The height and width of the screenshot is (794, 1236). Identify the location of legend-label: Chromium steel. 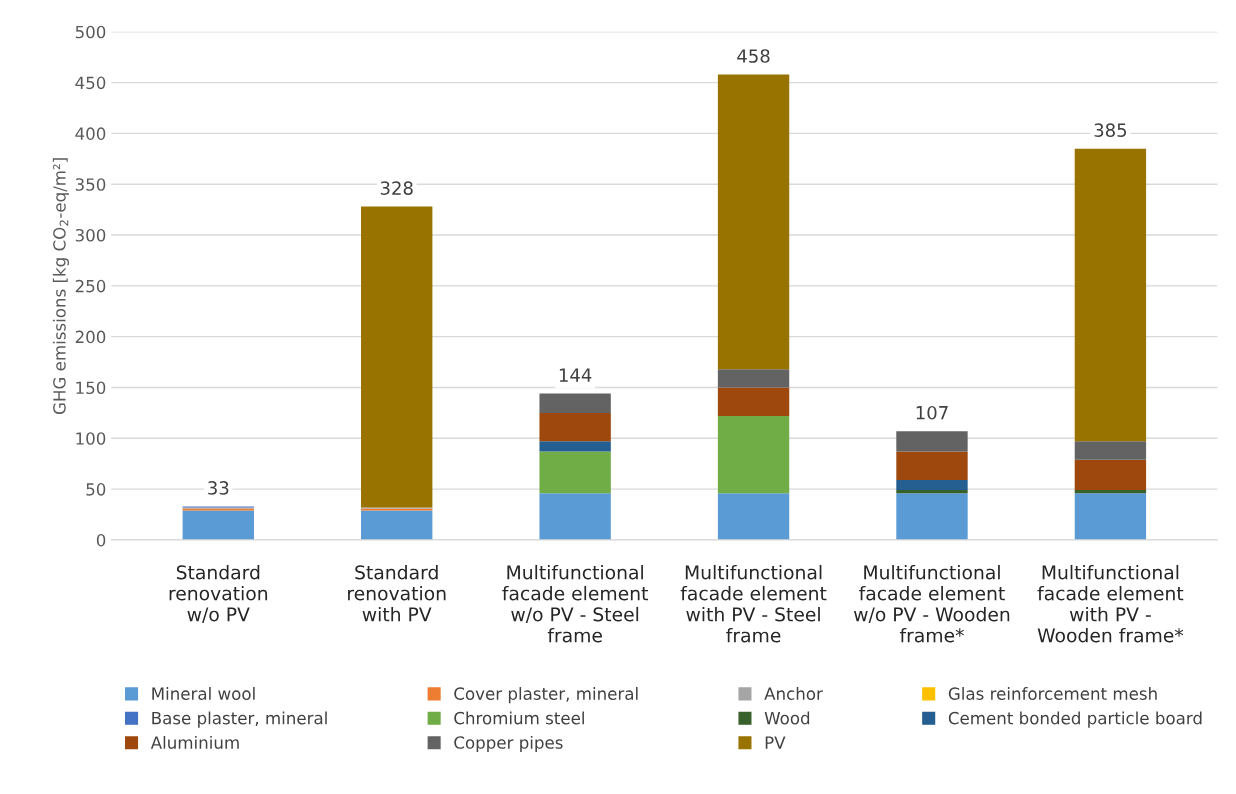
(519, 718).